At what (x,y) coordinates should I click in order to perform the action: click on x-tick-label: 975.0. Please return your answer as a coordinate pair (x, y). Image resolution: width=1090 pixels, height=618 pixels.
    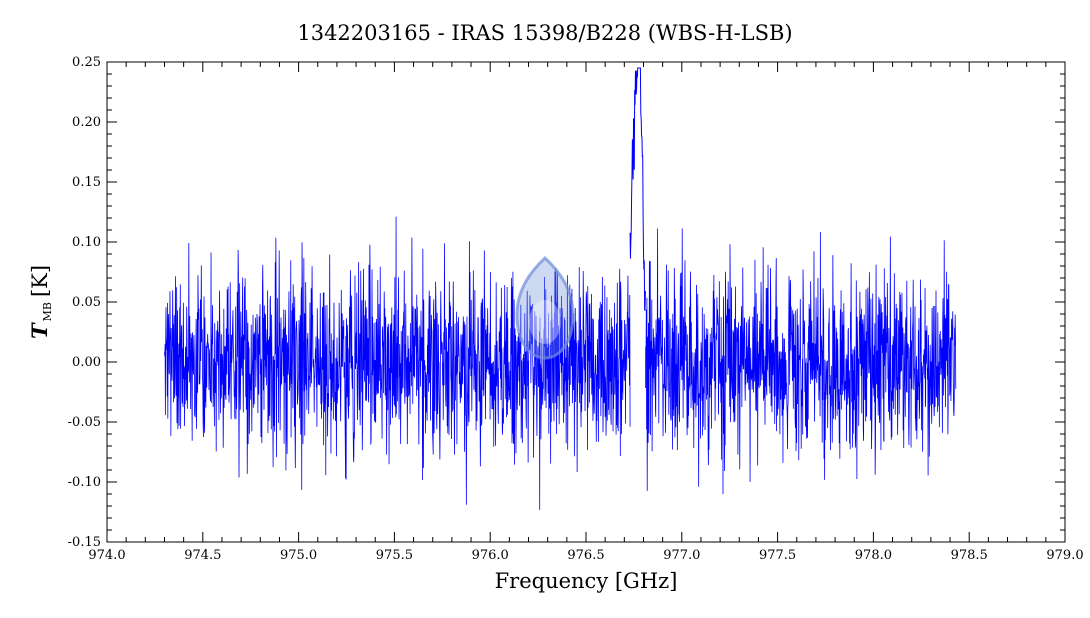
    Looking at the image, I should click on (298, 555).